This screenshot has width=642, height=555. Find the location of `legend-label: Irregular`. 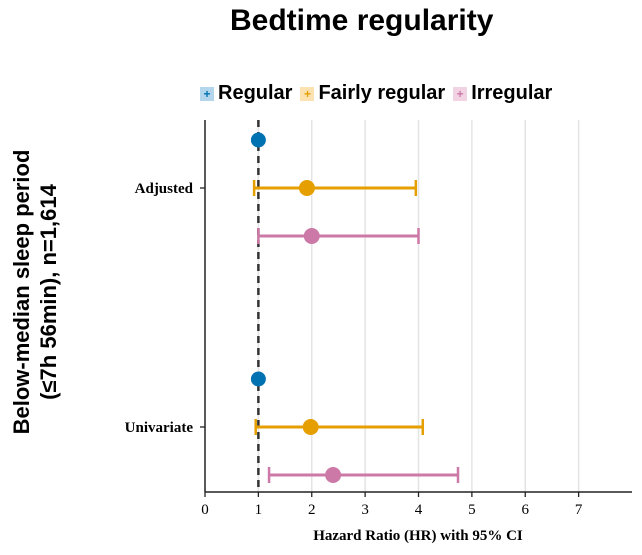

legend-label: Irregular is located at coordinates (512, 93).